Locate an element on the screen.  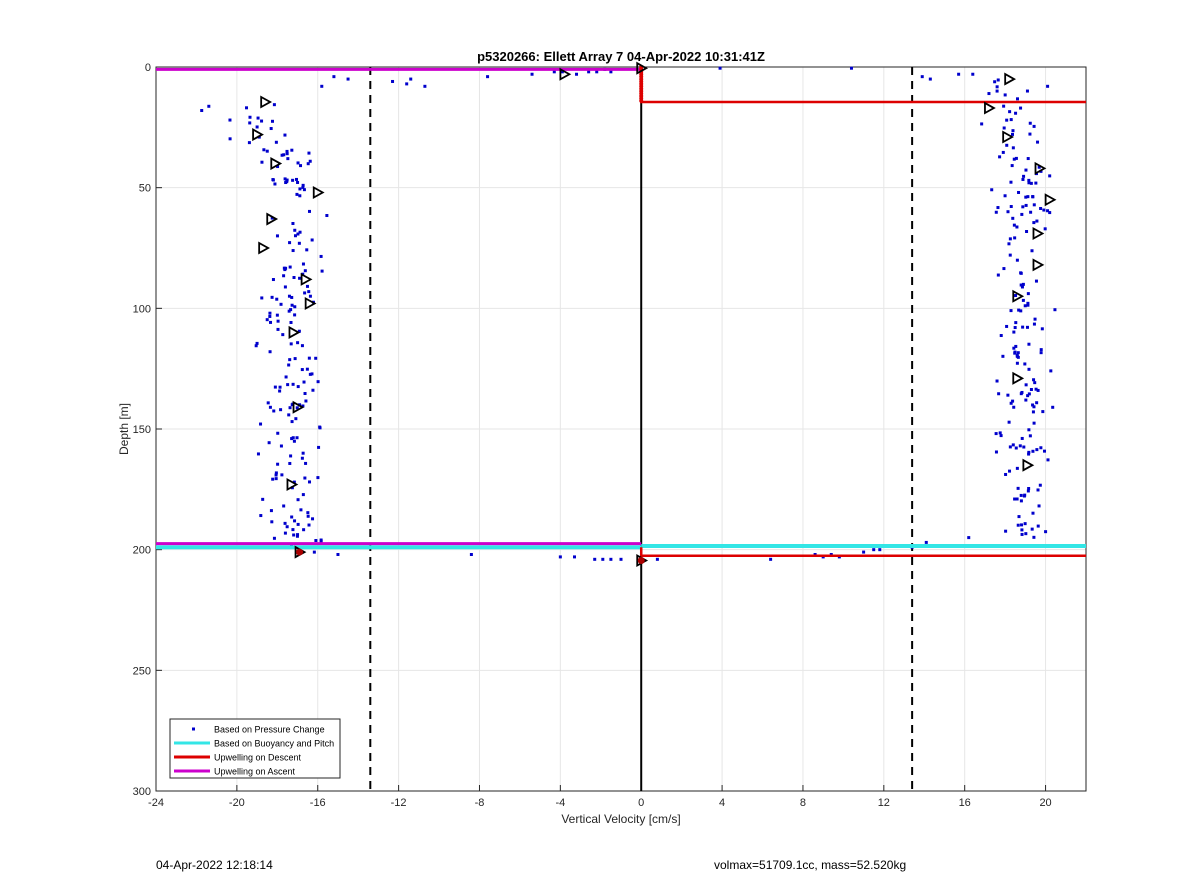
legend-box is located at coordinates (255, 748).